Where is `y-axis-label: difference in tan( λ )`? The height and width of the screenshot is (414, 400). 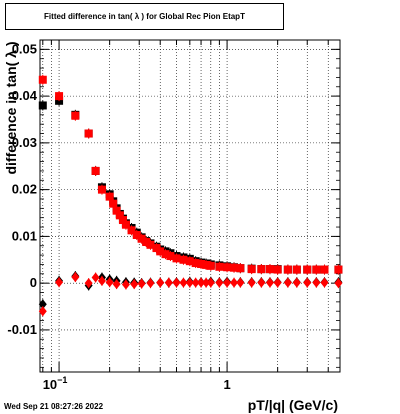
y-axis-label: difference in tan( λ ) is located at coordinates (11, 108).